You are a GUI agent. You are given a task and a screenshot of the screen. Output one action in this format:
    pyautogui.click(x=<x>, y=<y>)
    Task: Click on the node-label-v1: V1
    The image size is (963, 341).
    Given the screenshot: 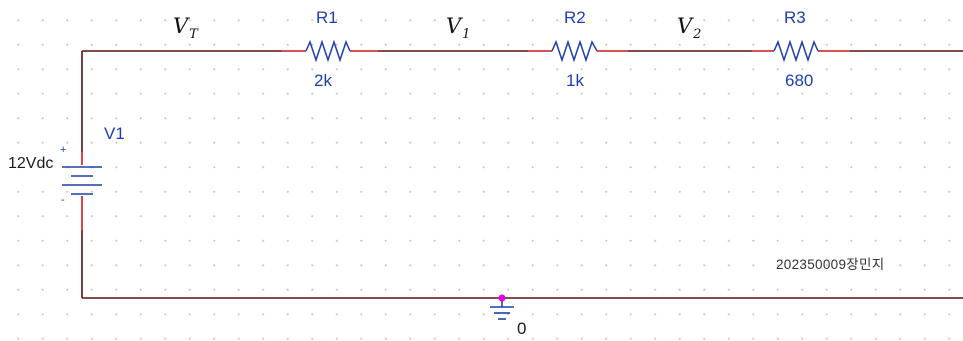 What is the action you would take?
    pyautogui.click(x=458, y=28)
    